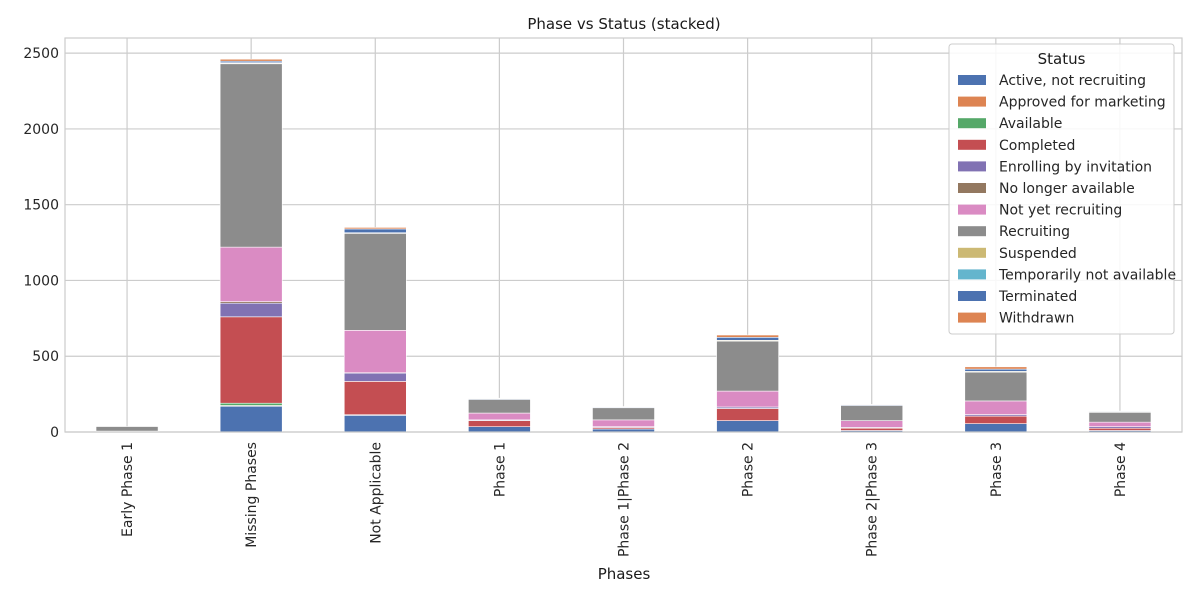 This screenshot has width=1200, height=600. I want to click on legend-label: Completed, so click(1037, 146).